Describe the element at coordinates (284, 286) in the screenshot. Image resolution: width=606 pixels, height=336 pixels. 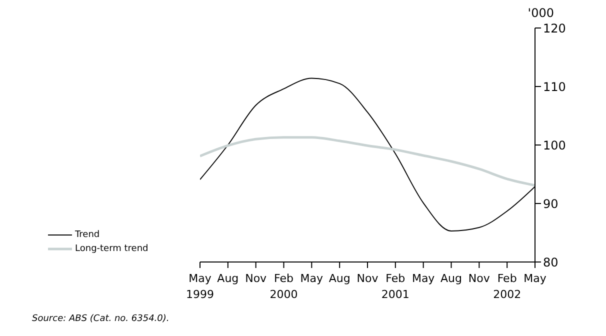
I see `x-tick-label: Feb 2000` at that location.